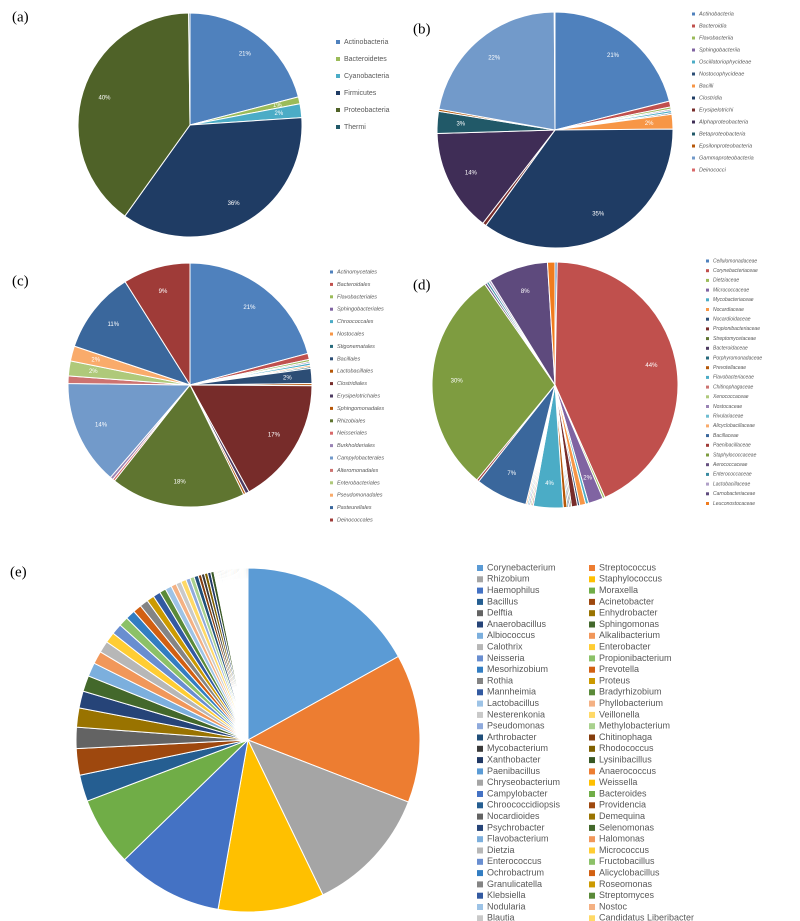 This screenshot has width=800, height=921. Describe the element at coordinates (733, 300) in the screenshot. I see `legend-label: Mycobacteriaceae` at that location.